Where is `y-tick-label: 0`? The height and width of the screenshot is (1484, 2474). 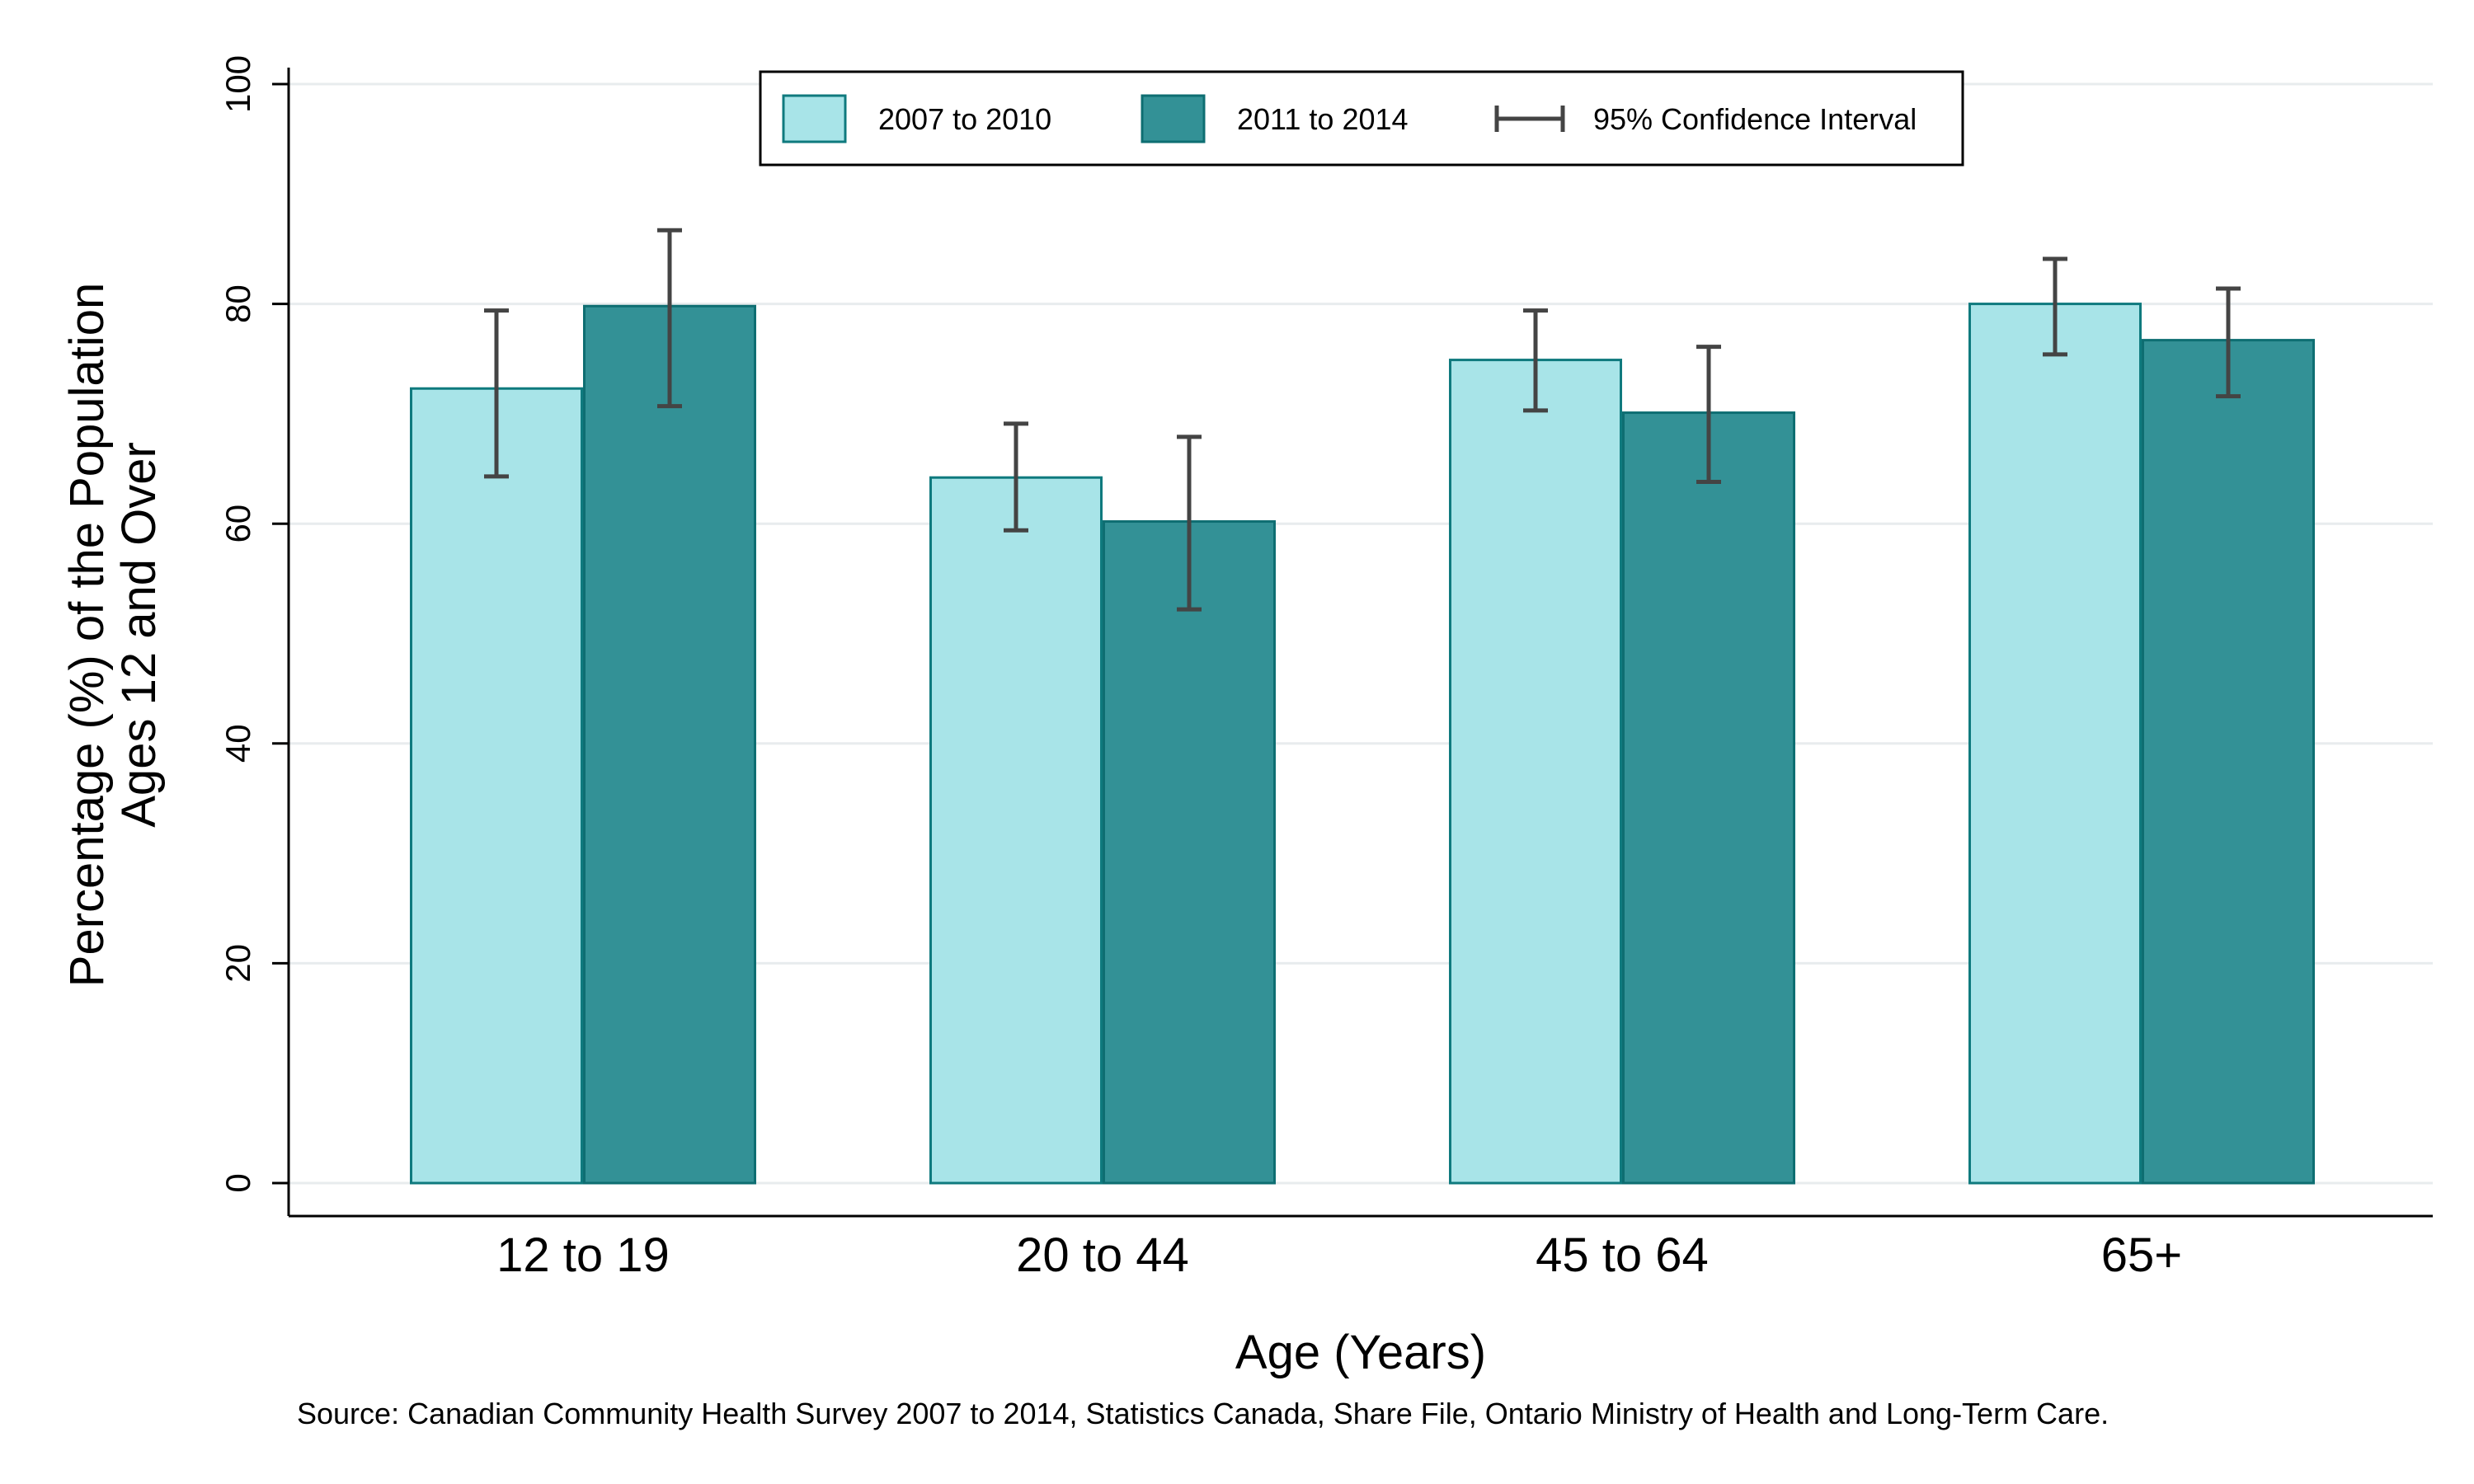
y-tick-label: 0 is located at coordinates (238, 1182).